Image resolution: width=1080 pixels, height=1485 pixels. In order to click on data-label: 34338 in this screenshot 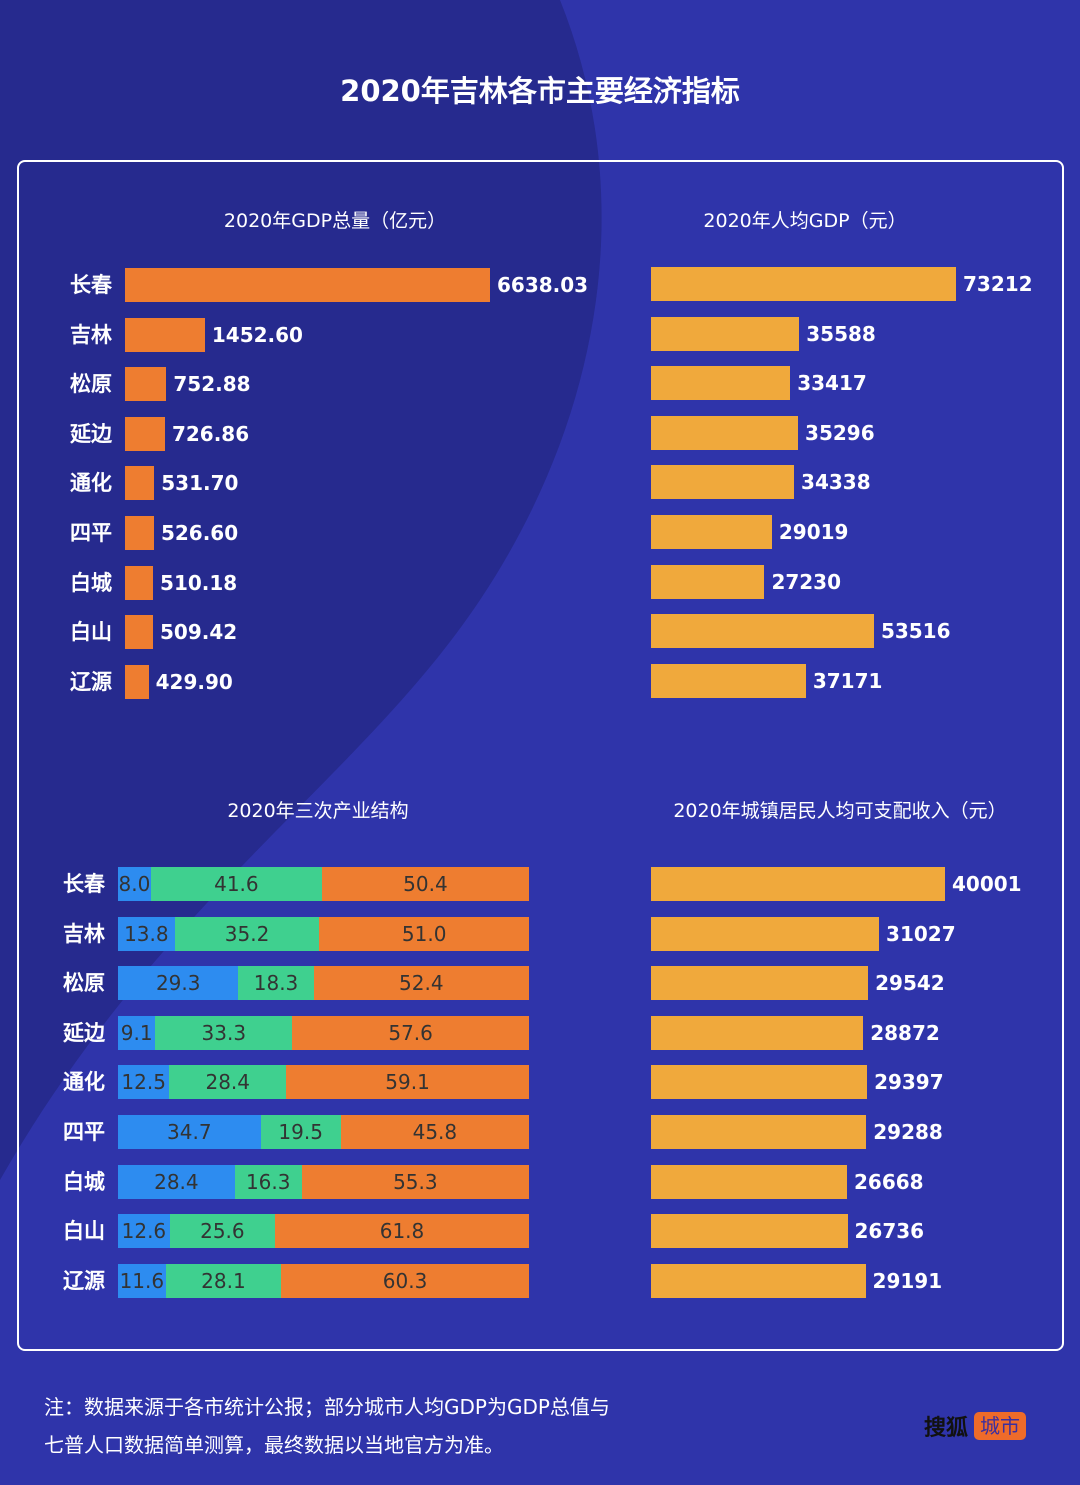, I will do `click(836, 482)`.